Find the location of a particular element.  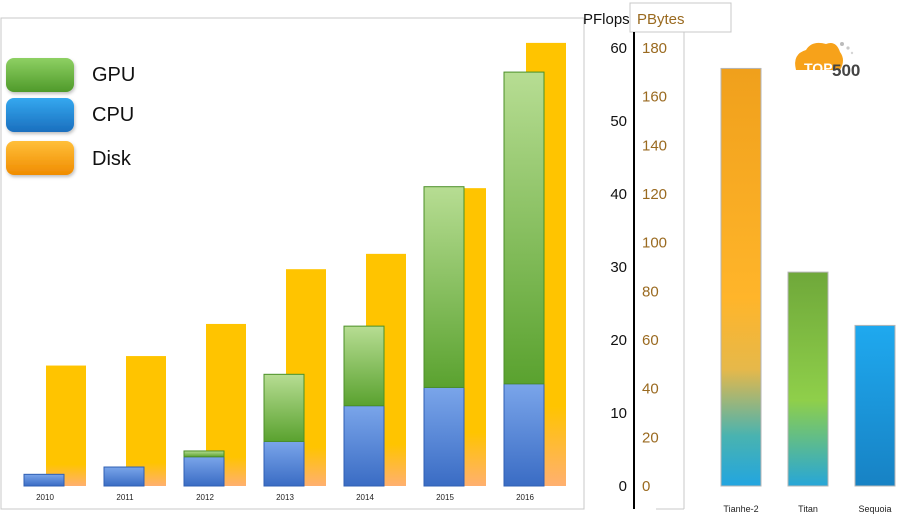

year-label: 2013 is located at coordinates (285, 497).